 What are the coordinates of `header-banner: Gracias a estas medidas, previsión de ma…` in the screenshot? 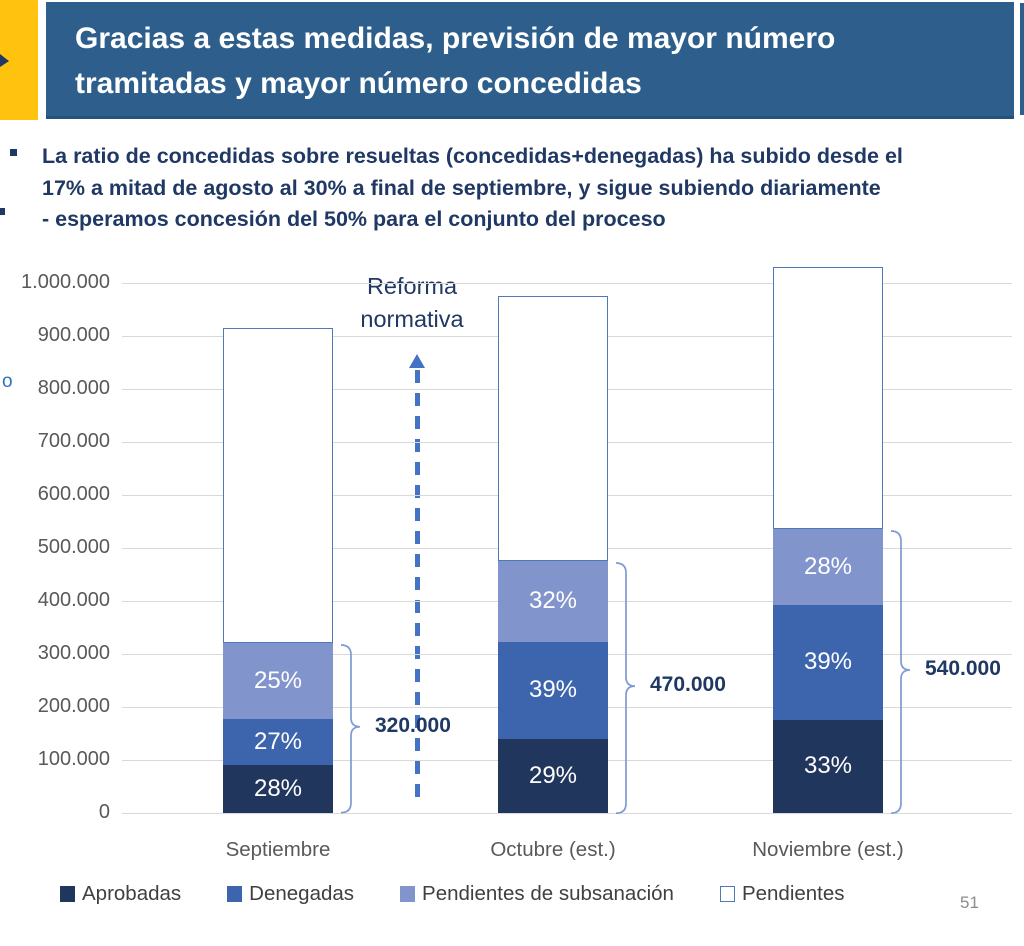 It's located at (530, 60).